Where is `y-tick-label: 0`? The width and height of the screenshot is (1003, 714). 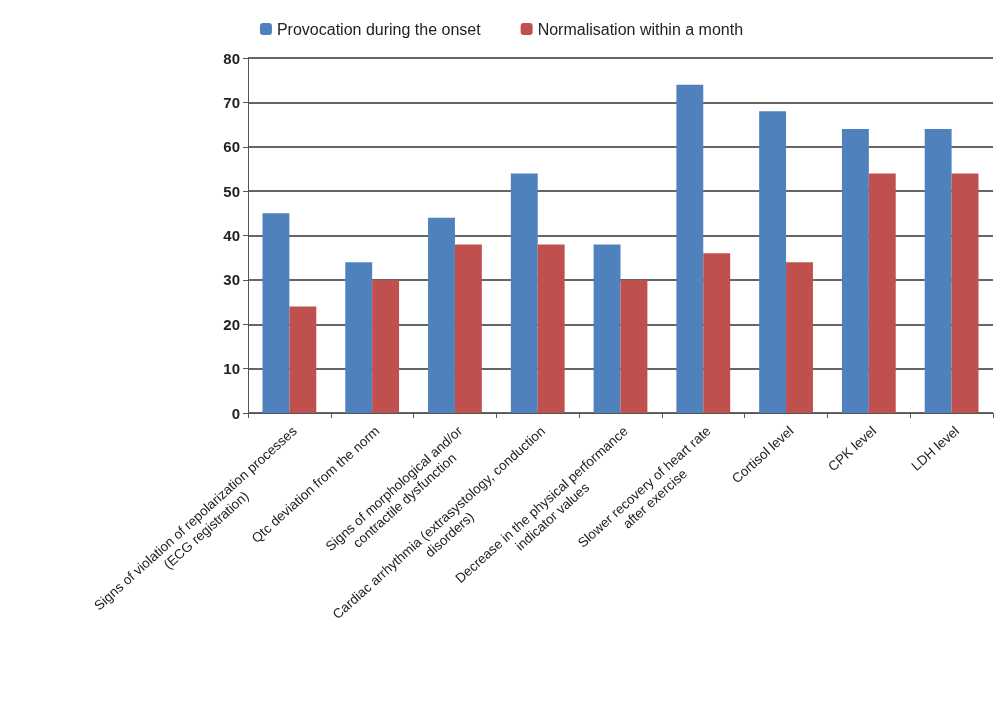 y-tick-label: 0 is located at coordinates (235, 413).